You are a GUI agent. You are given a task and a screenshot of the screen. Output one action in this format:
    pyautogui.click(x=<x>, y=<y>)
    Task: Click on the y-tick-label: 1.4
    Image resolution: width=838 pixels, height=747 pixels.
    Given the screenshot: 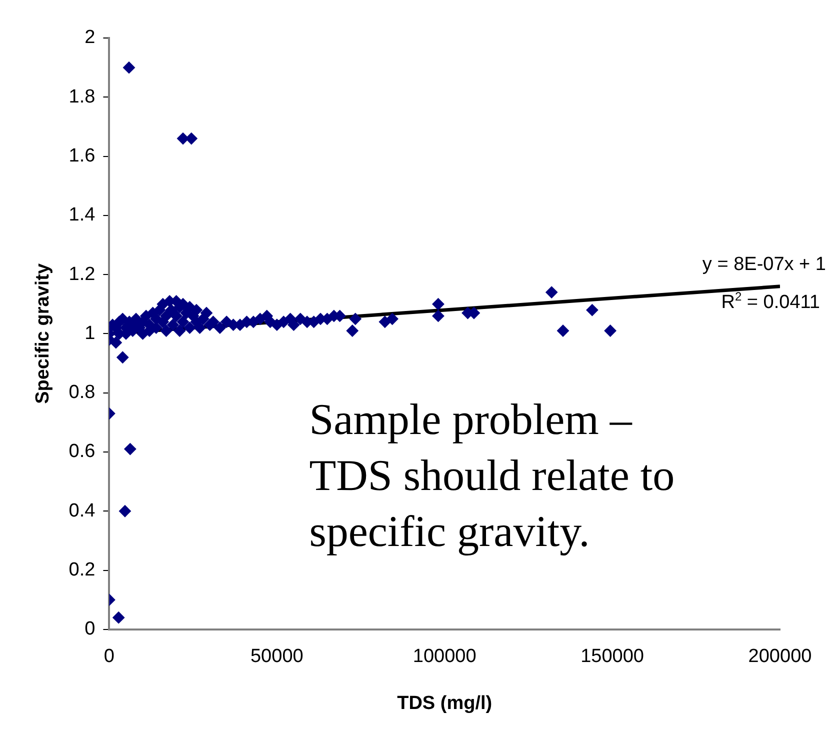 What is the action you would take?
    pyautogui.click(x=82, y=215)
    